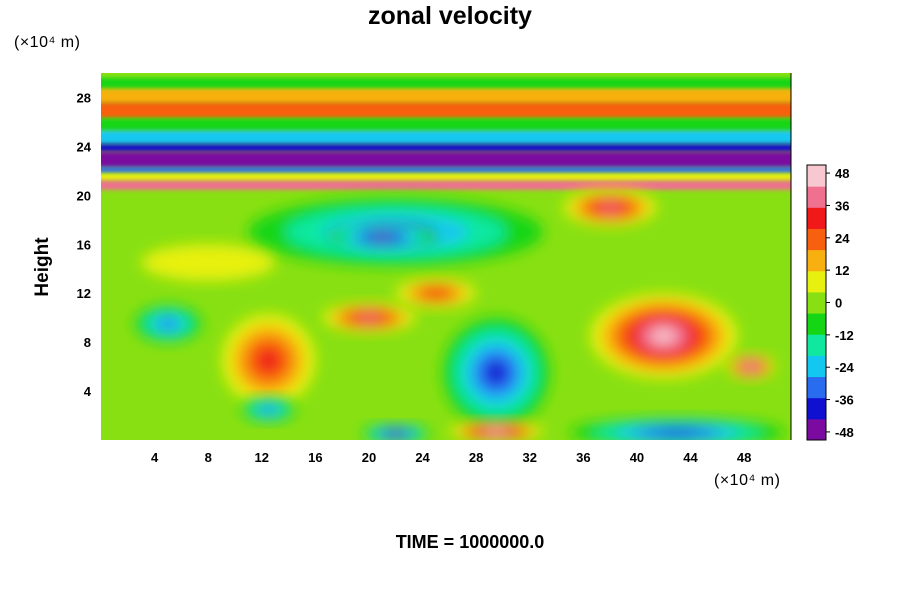  Describe the element at coordinates (842, 238) in the screenshot. I see `colorbar-tick-label: 24` at that location.